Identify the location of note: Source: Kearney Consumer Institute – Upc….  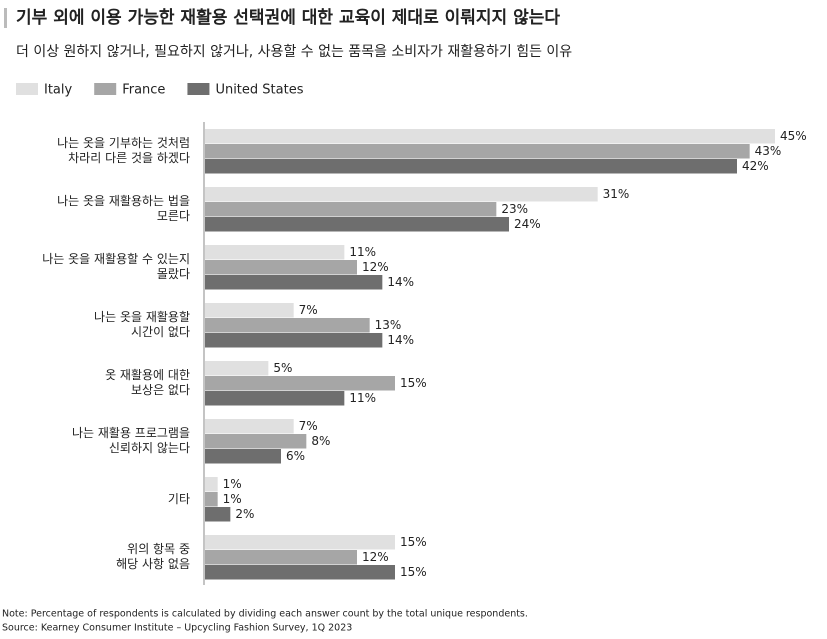
(177, 628).